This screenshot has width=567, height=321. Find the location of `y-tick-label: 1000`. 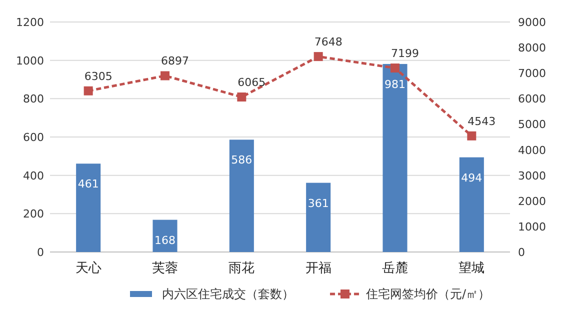

y-tick-label: 1000 is located at coordinates (30, 61).